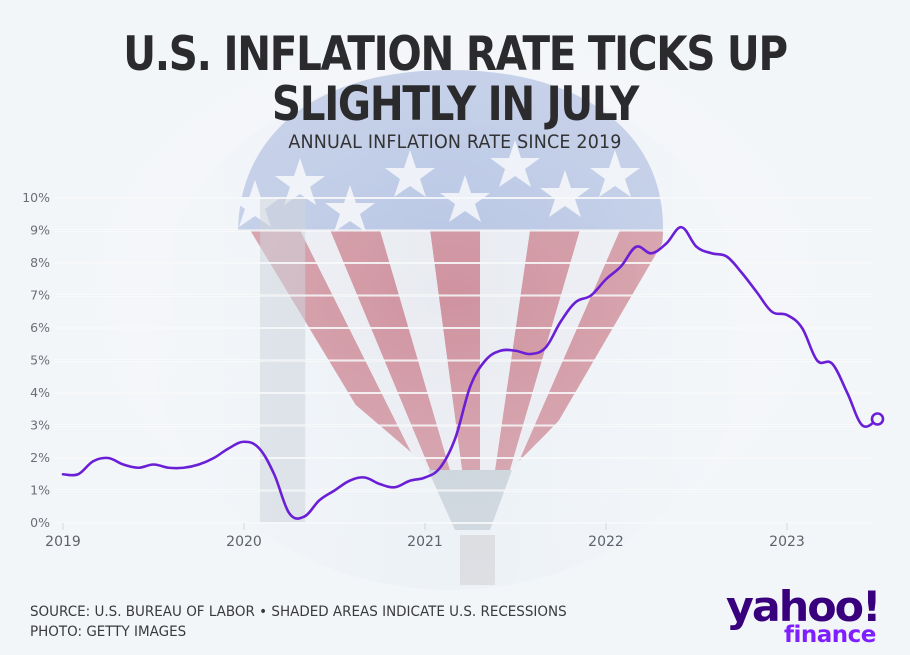  What do you see at coordinates (36, 197) in the screenshot?
I see `y-tick-label: 10%` at bounding box center [36, 197].